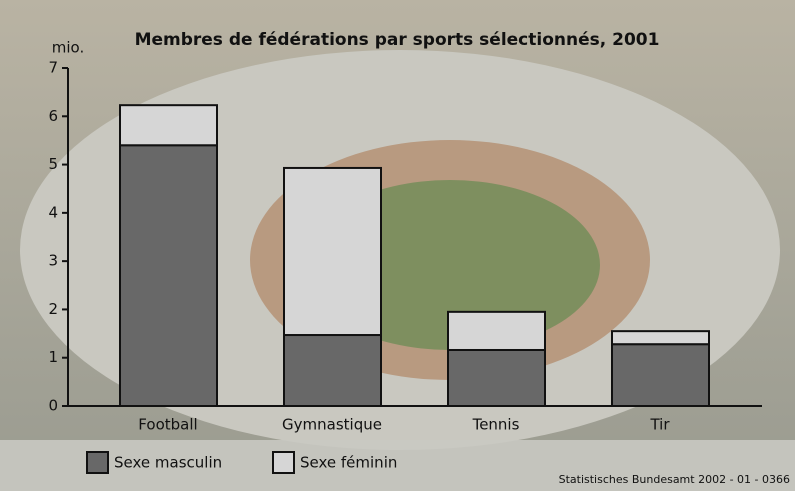 The image size is (795, 495). What do you see at coordinates (496, 425) in the screenshot?
I see `x-tick-label: Tennis` at bounding box center [496, 425].